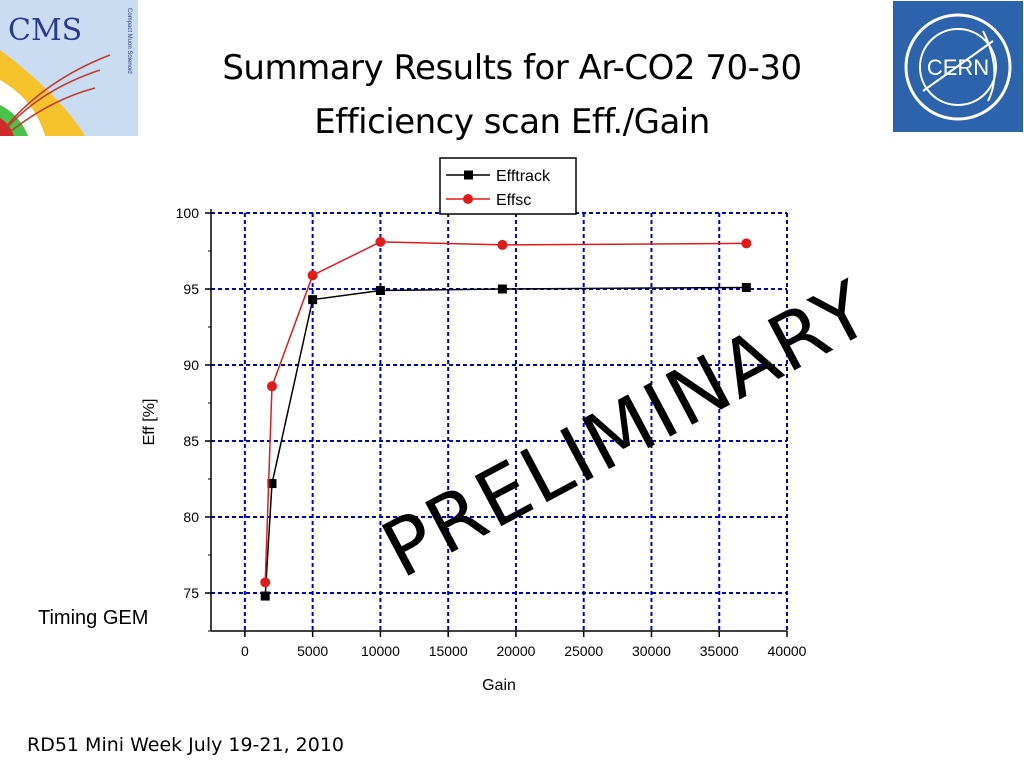  Describe the element at coordinates (45, 30) in the screenshot. I see `svg-text: CMS` at that location.